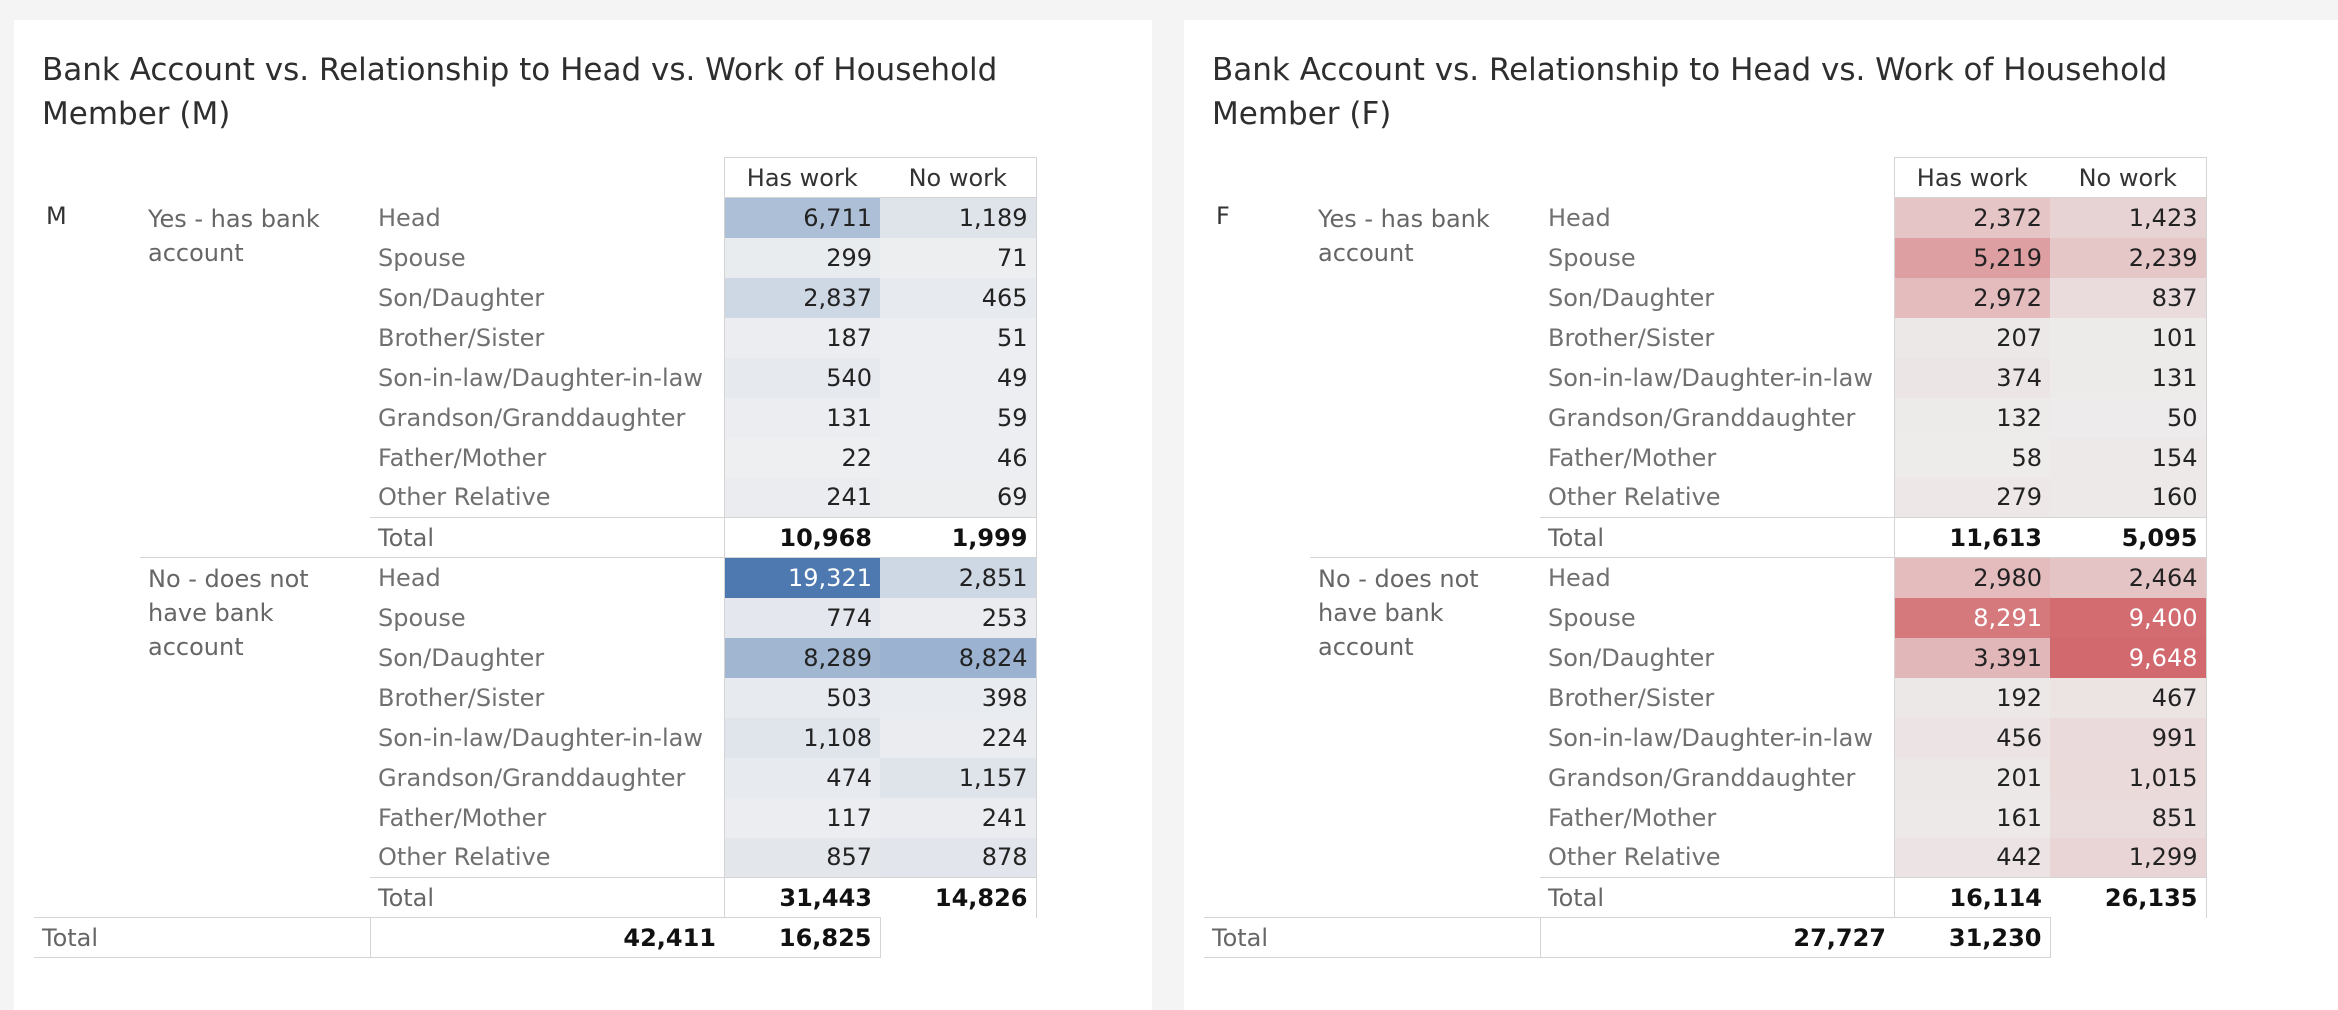 This screenshot has height=1010, width=2338. I want to click on table-row: Son/Daughter 8,289 8,824, so click(535, 657).